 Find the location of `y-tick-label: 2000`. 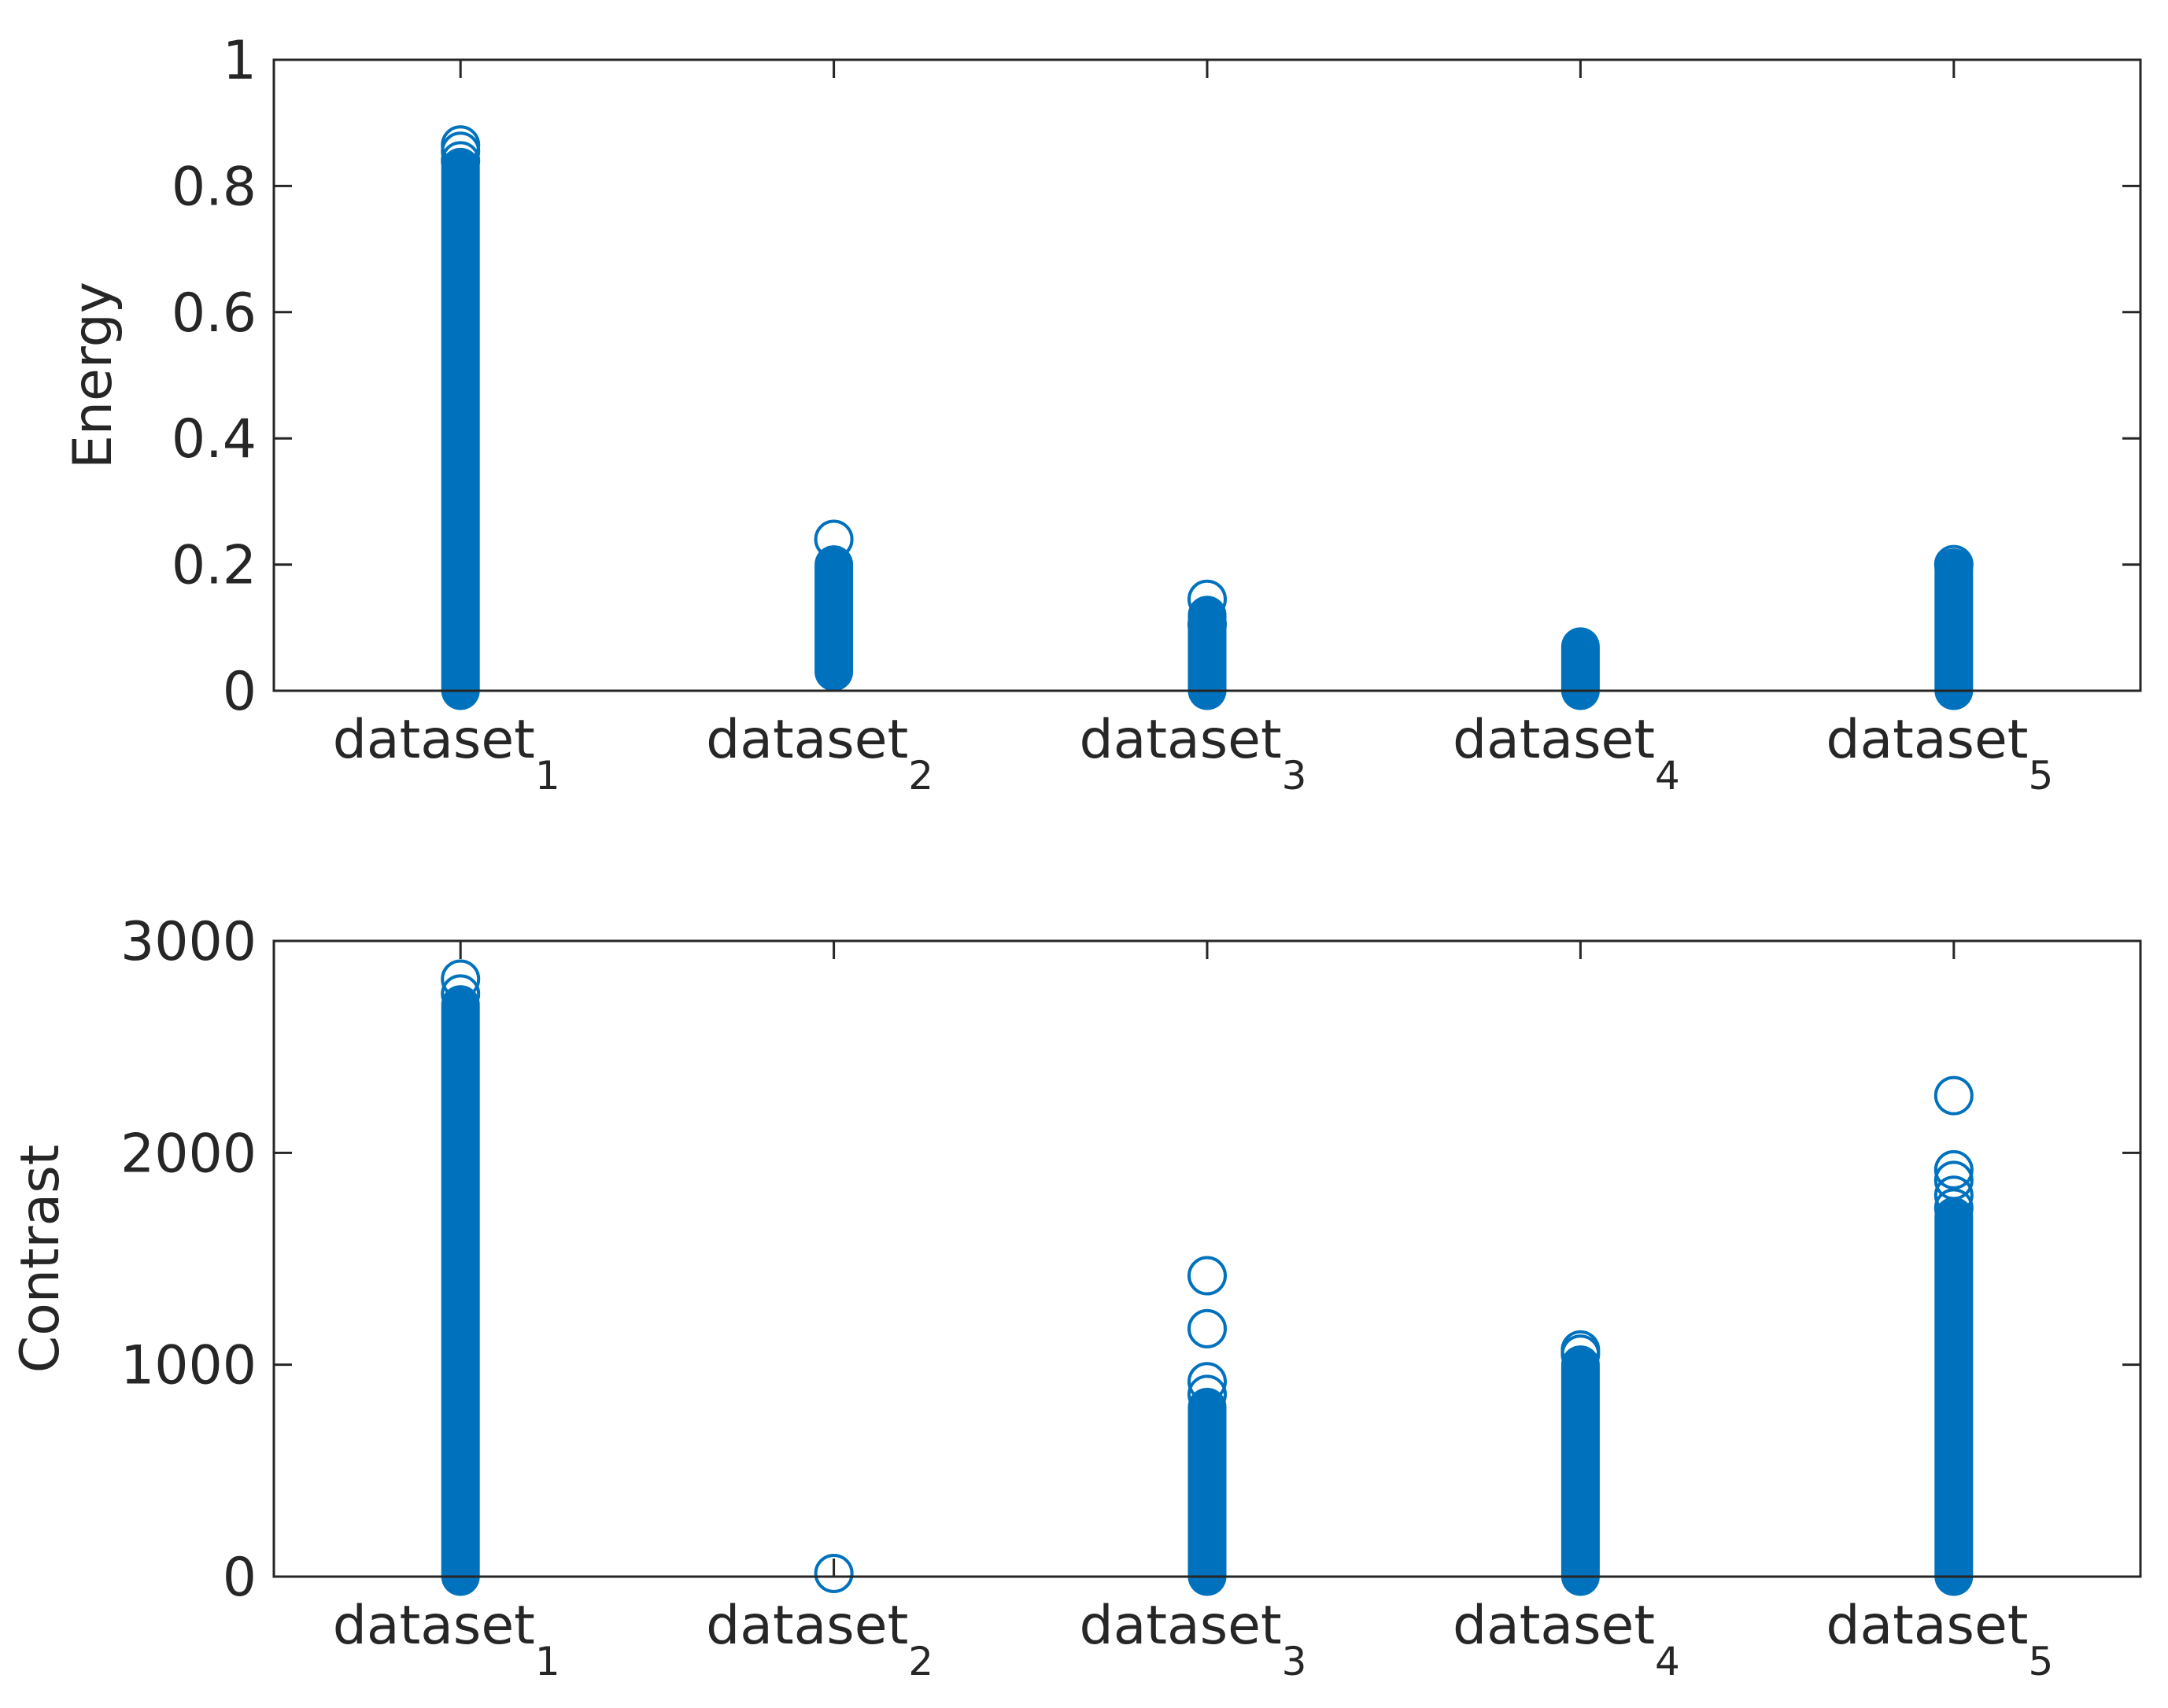

y-tick-label: 2000 is located at coordinates (188, 1154).